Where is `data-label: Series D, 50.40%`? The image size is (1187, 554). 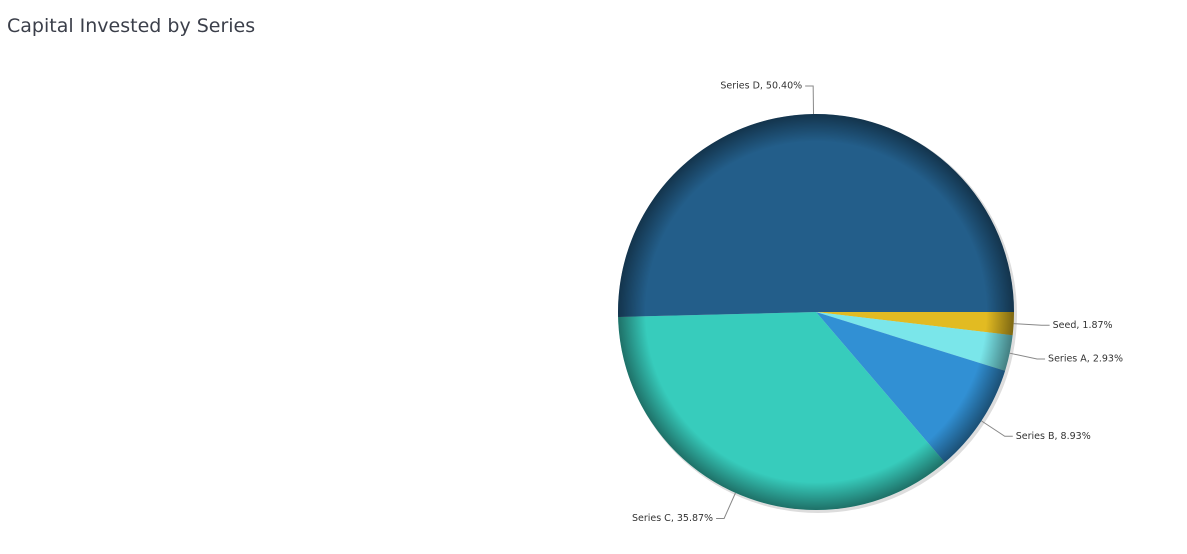 data-label: Series D, 50.40% is located at coordinates (761, 86).